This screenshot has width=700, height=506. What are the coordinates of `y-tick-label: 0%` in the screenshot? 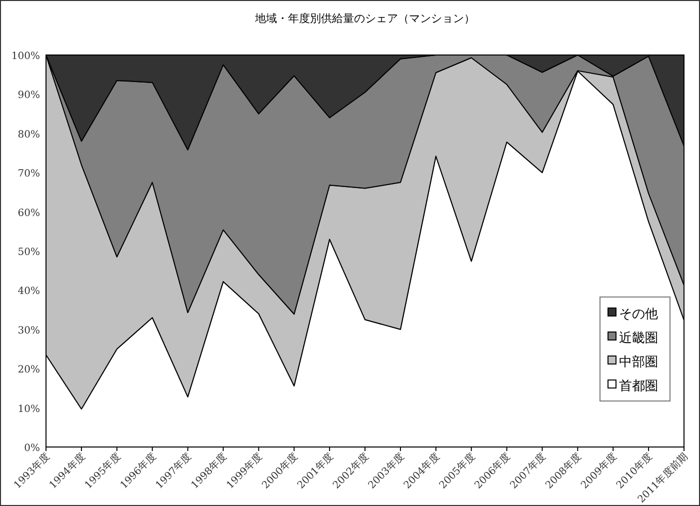 It's located at (32, 448).